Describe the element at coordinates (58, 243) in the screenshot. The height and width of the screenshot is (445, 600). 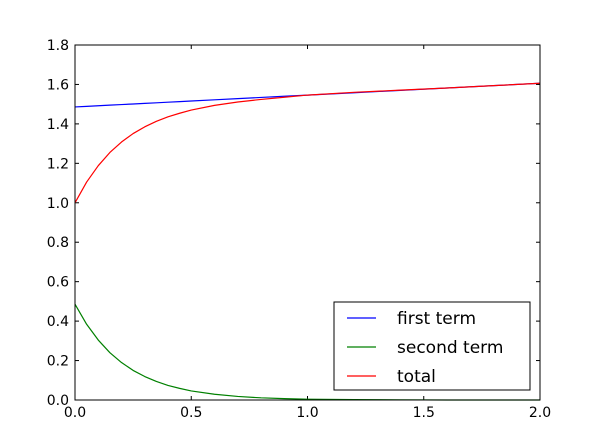
I see `y-tick-label: 0.8` at that location.